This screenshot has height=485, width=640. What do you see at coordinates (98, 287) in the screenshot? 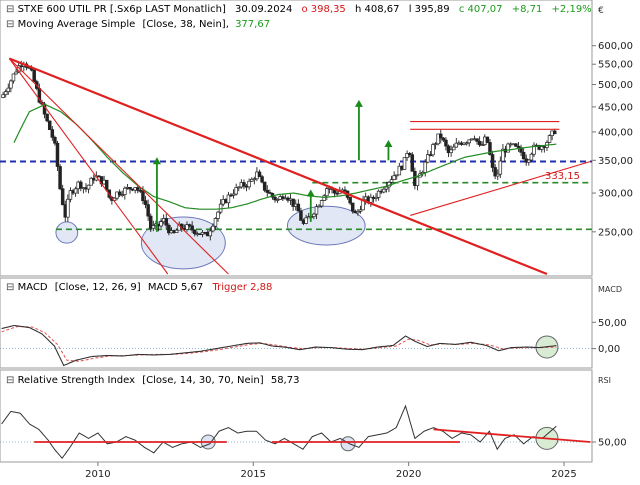
I see `macd-params: [Close, 12, 26, 9]` at bounding box center [98, 287].